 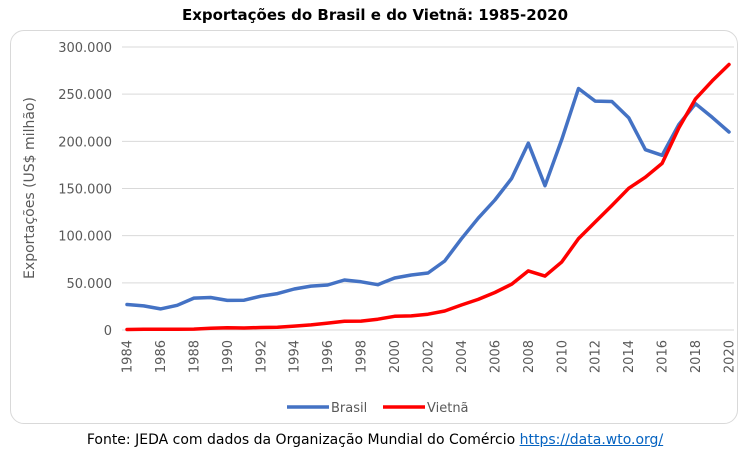 I want to click on legend-label-1: Vietnã, so click(x=448, y=408).